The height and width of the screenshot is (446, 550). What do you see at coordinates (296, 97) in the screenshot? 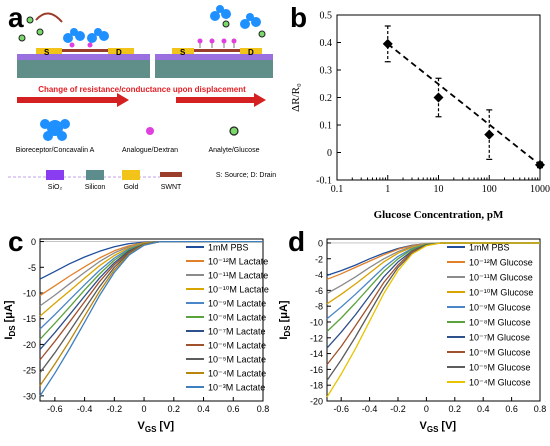
I see `y-axis-label: ΔR/R₀` at bounding box center [296, 97].